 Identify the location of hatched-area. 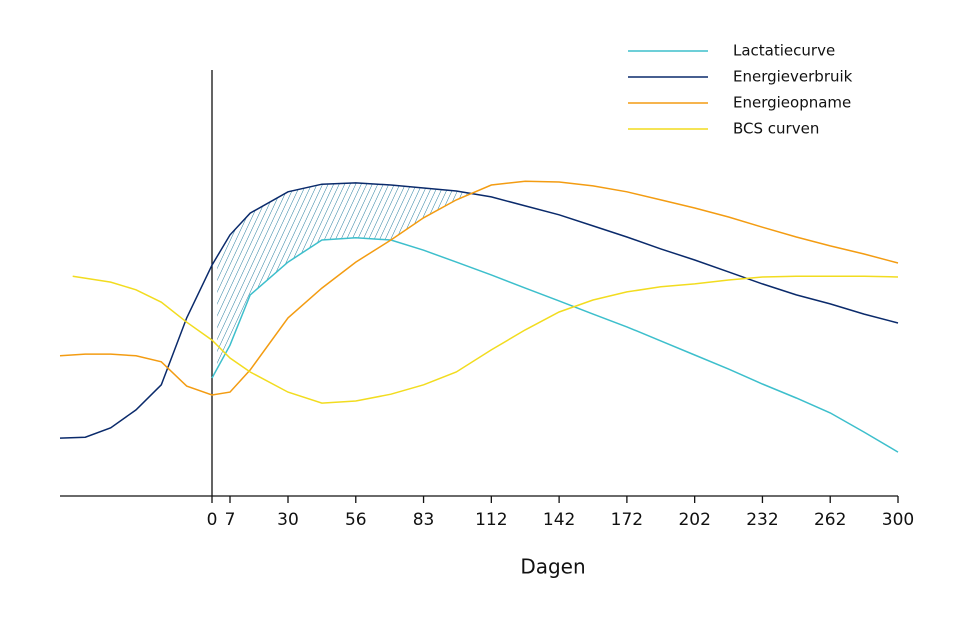
(344, 275).